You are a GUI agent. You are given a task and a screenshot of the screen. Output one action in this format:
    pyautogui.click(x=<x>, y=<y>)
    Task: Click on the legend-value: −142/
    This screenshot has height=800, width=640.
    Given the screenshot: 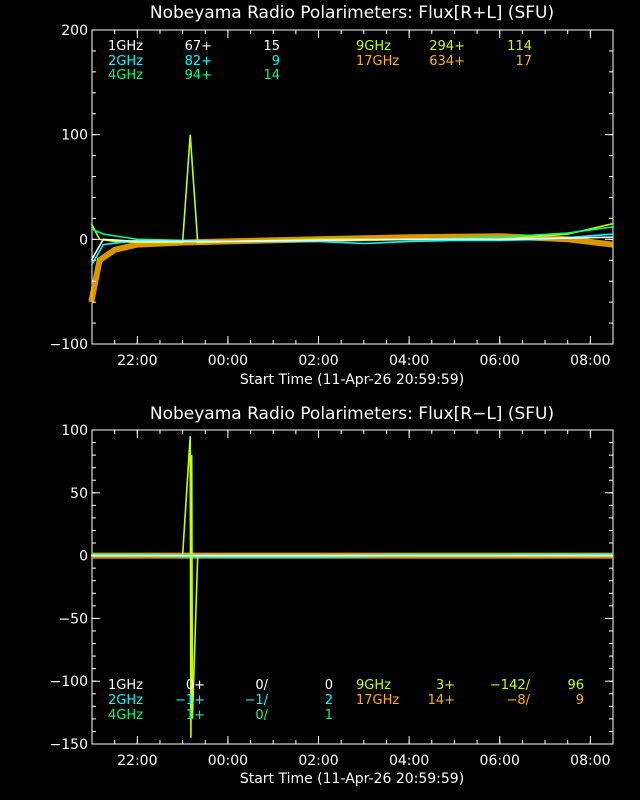 What is the action you would take?
    pyautogui.click(x=510, y=685)
    